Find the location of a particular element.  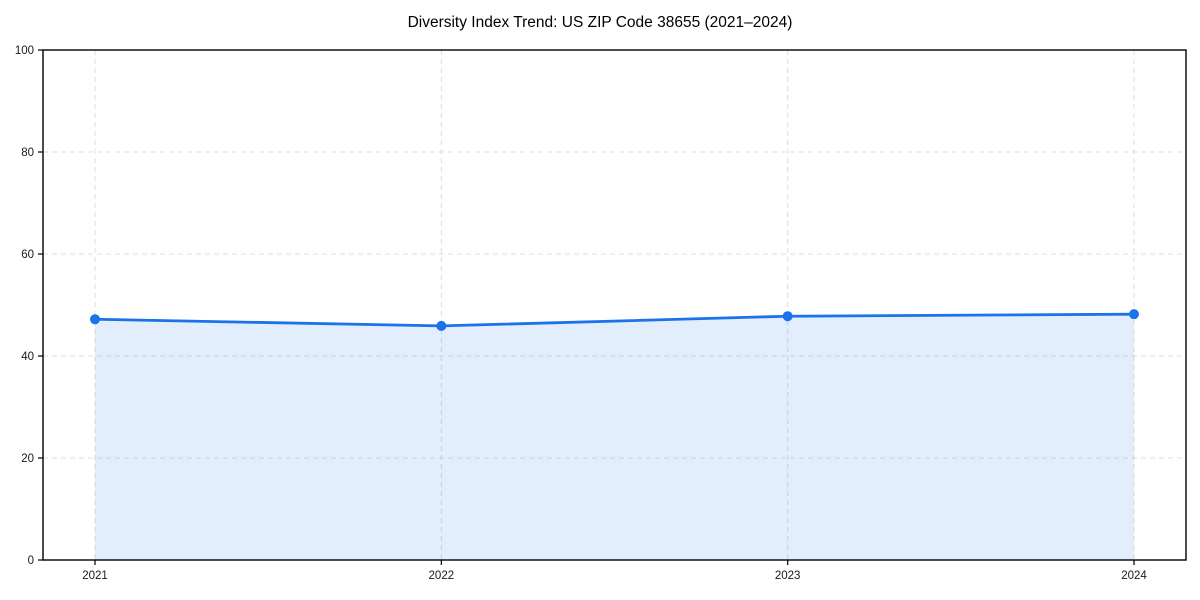

data-point-markers is located at coordinates (614, 320).